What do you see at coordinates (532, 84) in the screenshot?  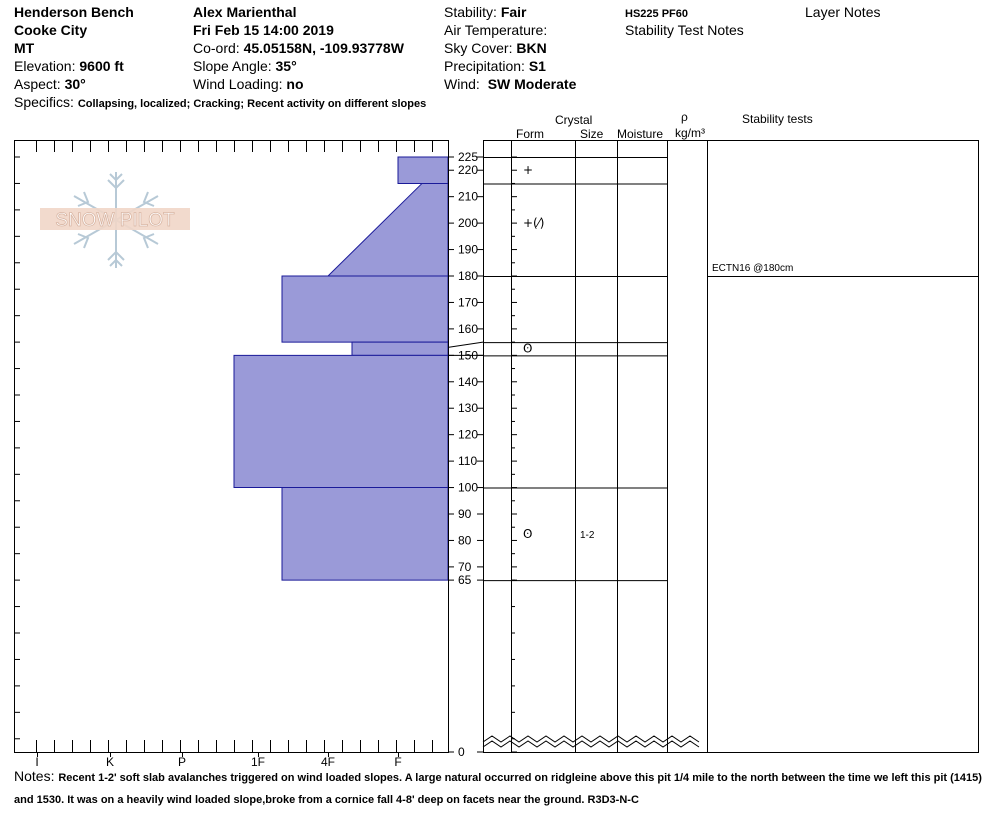 I see `wind-value: SW Moderate` at bounding box center [532, 84].